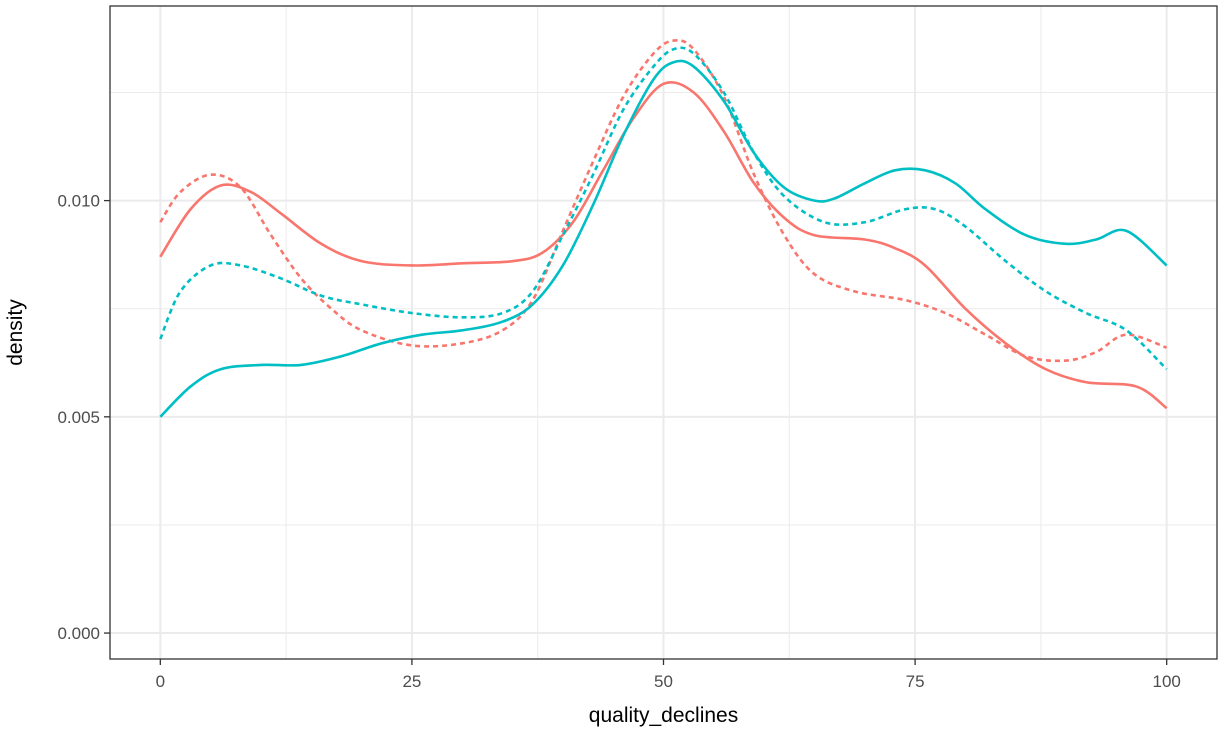 The width and height of the screenshot is (1222, 734). I want to click on y-tick-label: 0.000, so click(78, 633).